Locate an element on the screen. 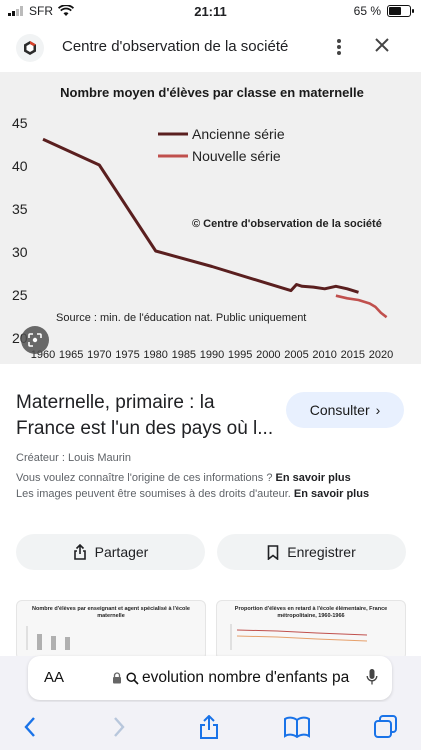  y-tick-label: 30 is located at coordinates (20, 252).